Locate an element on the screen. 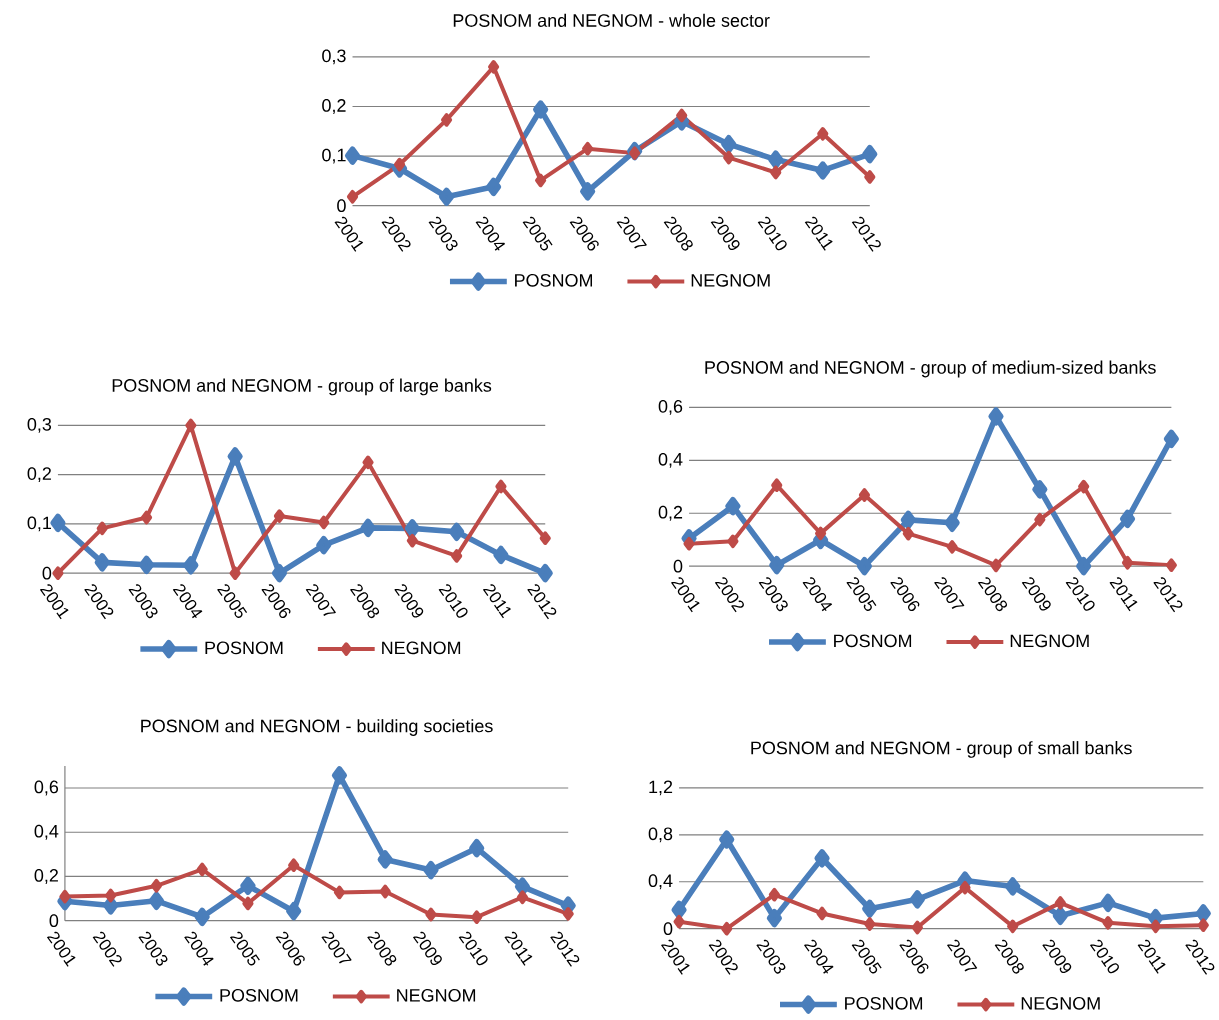  chart-title: POSNOM and NEGNOM - building societies is located at coordinates (317, 727).